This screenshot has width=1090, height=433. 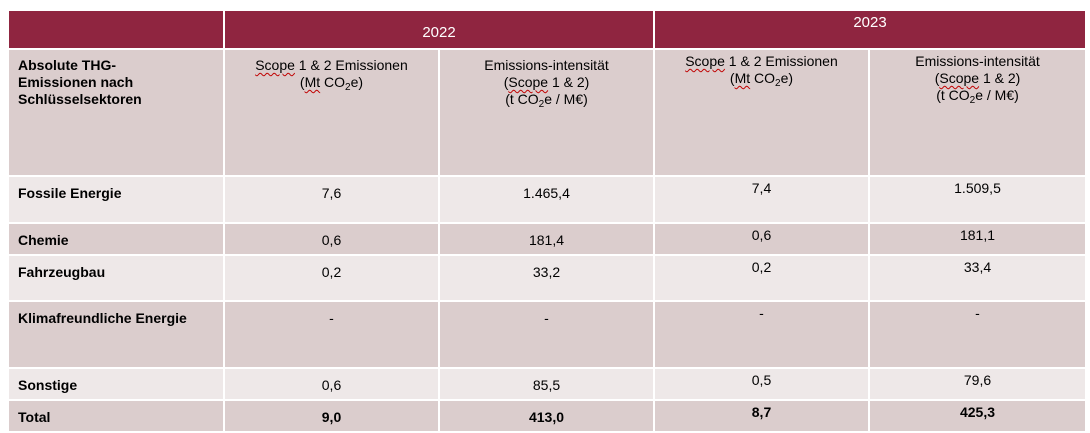 What do you see at coordinates (116, 199) in the screenshot?
I see `sector-label: Fossile Energie` at bounding box center [116, 199].